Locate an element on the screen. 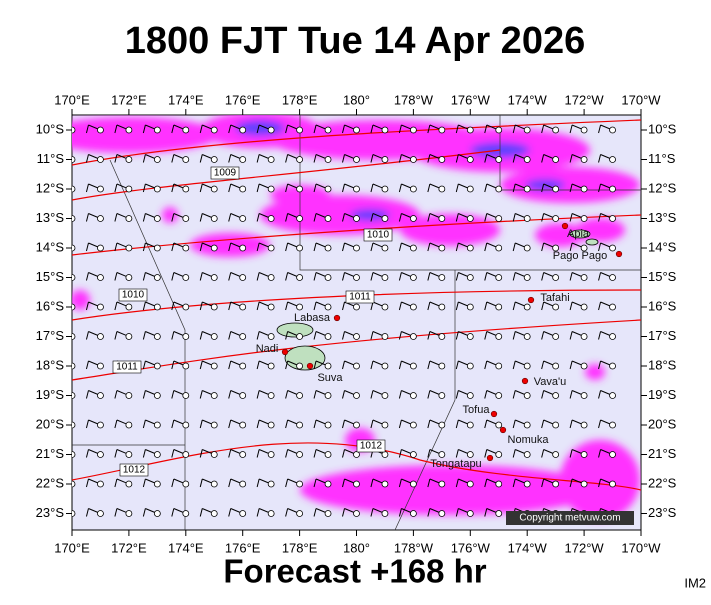  isobar-label: 1011 is located at coordinates (360, 297).